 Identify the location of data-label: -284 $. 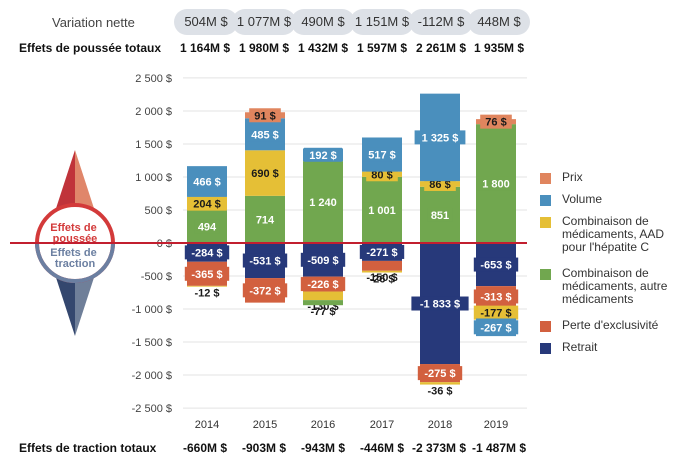
(206, 253).